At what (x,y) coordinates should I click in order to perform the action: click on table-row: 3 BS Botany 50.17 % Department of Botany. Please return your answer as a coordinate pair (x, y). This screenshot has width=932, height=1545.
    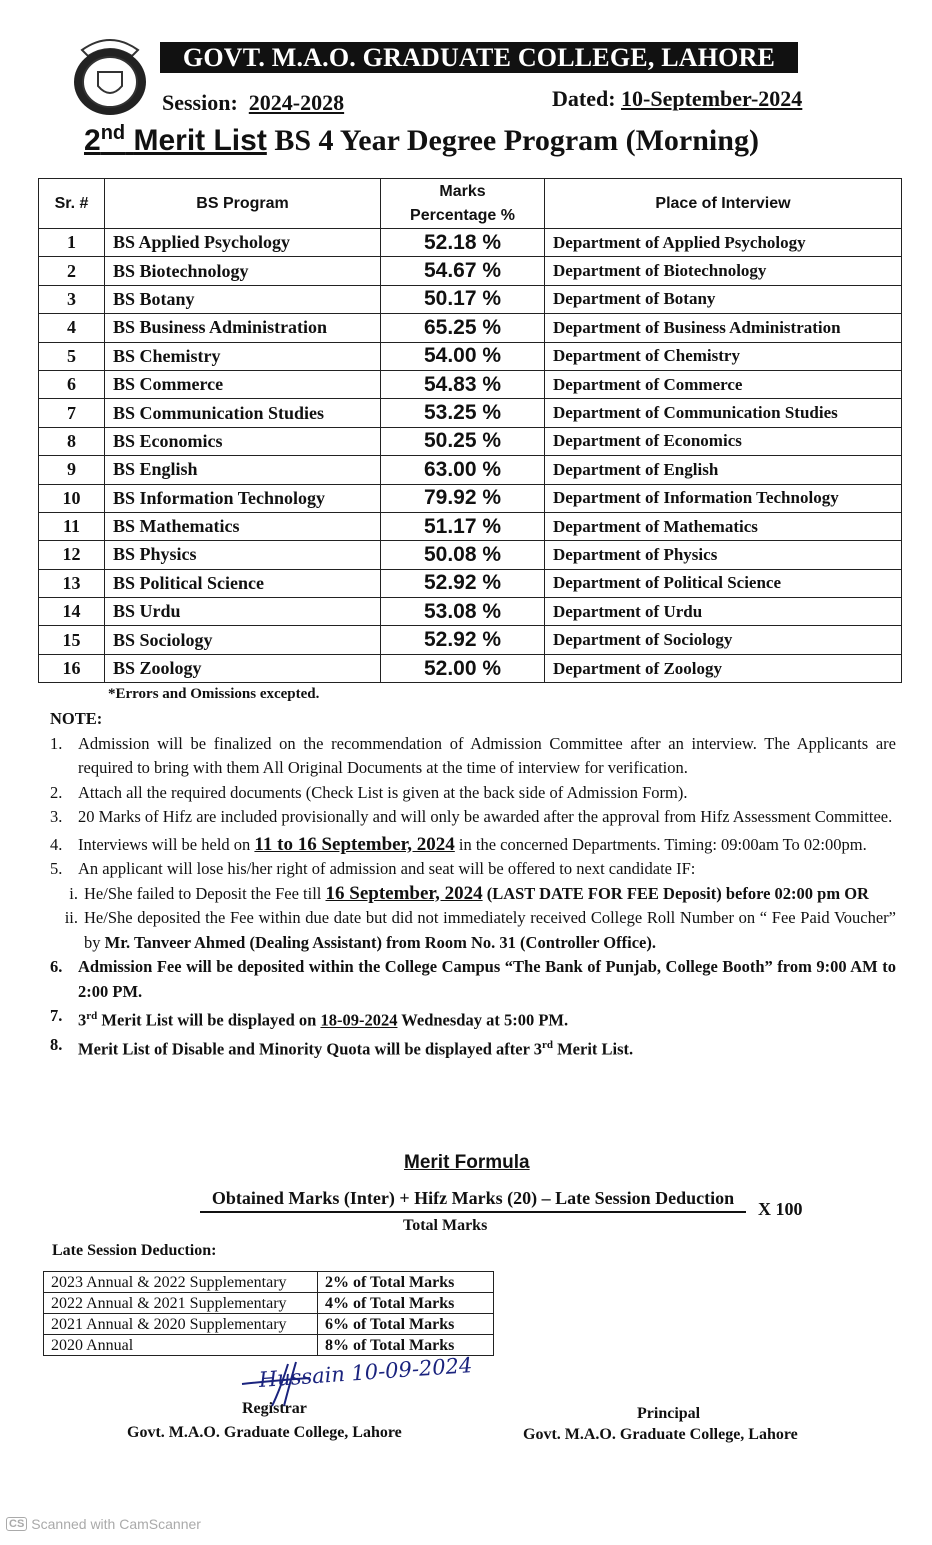
    Looking at the image, I should click on (470, 299).